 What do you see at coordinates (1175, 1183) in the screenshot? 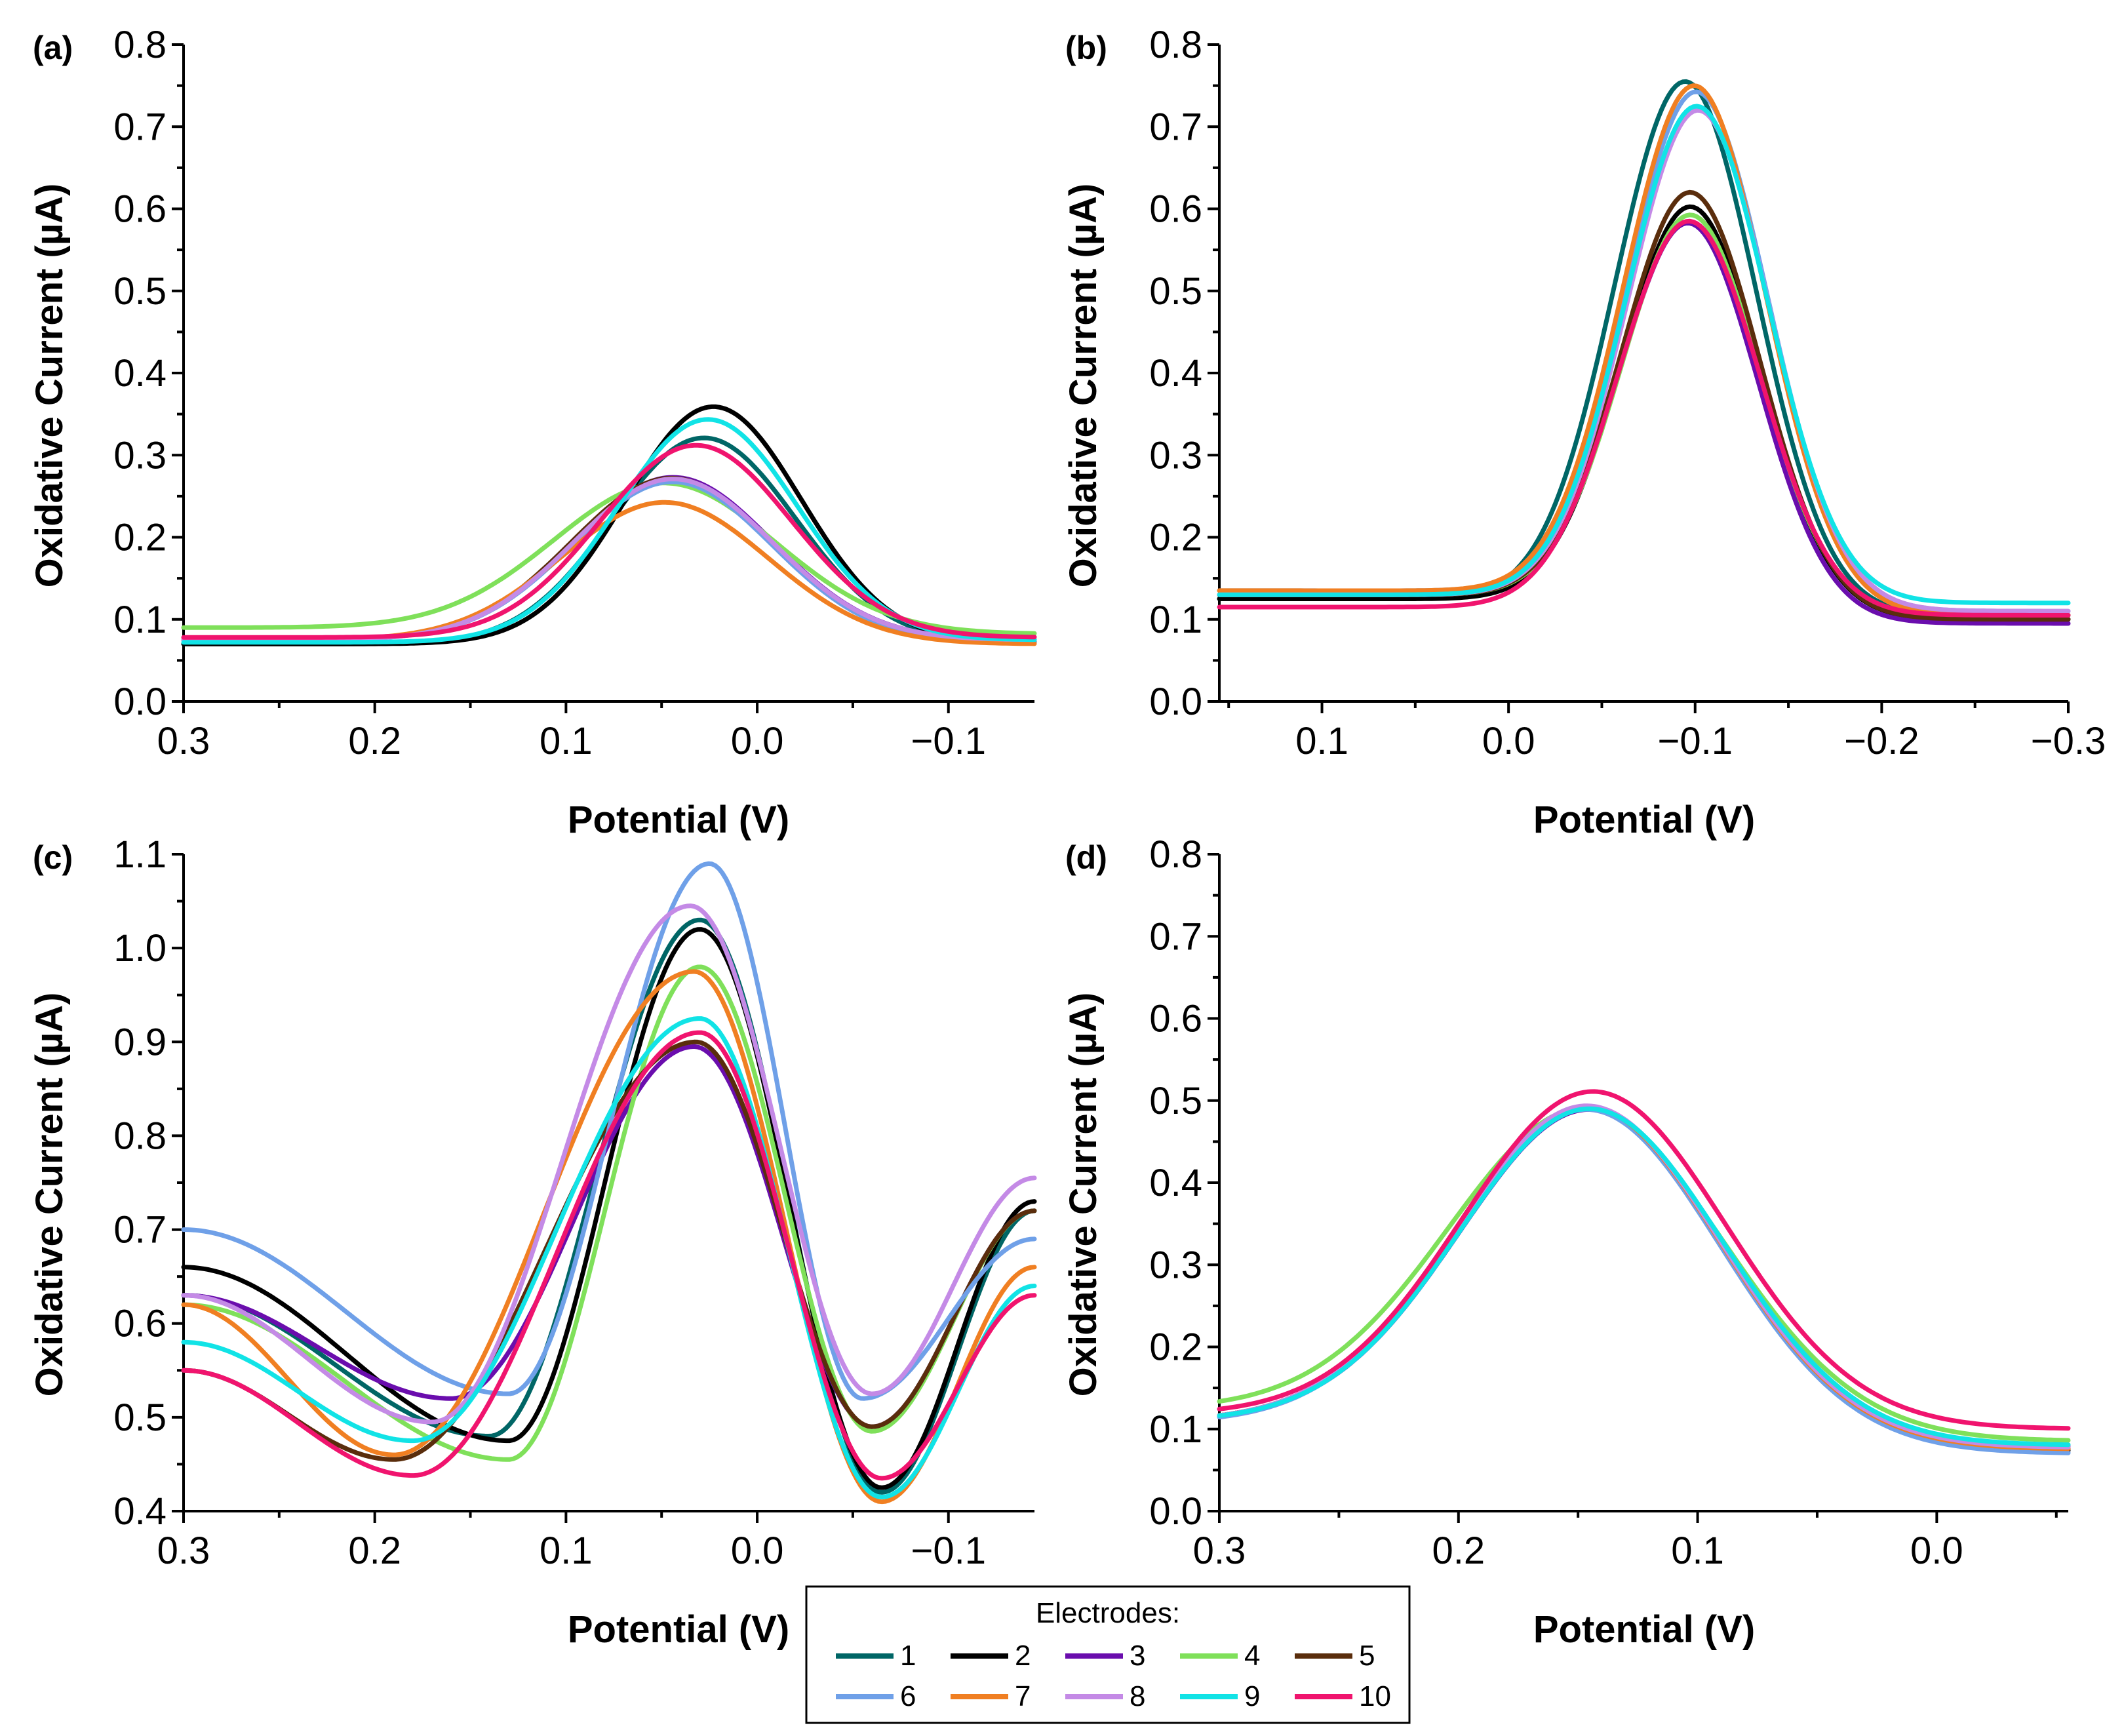
I see `panel-d-y-tick-label: 0.4` at bounding box center [1175, 1183].